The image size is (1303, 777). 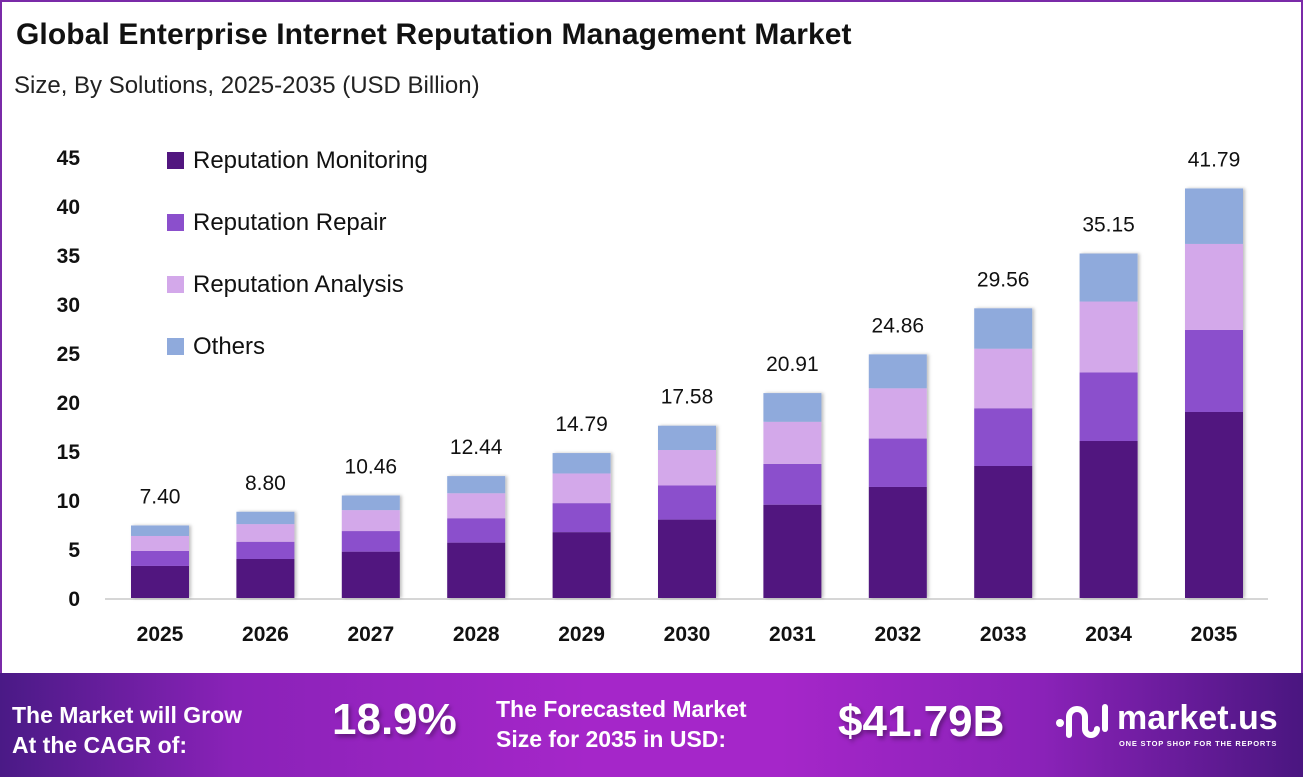 I want to click on bar-stack-2033, so click(x=1003, y=453).